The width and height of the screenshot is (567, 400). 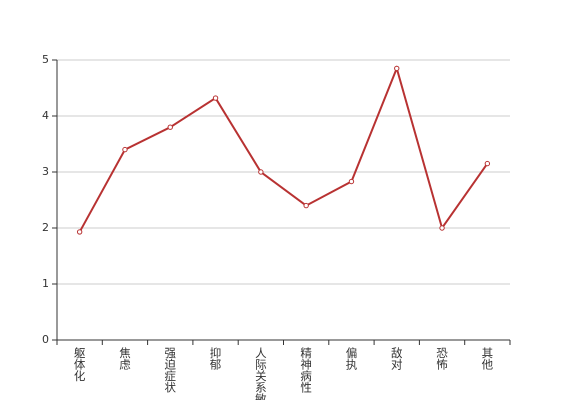 I want to click on x-tick-label: 焦虑, so click(x=125, y=358).